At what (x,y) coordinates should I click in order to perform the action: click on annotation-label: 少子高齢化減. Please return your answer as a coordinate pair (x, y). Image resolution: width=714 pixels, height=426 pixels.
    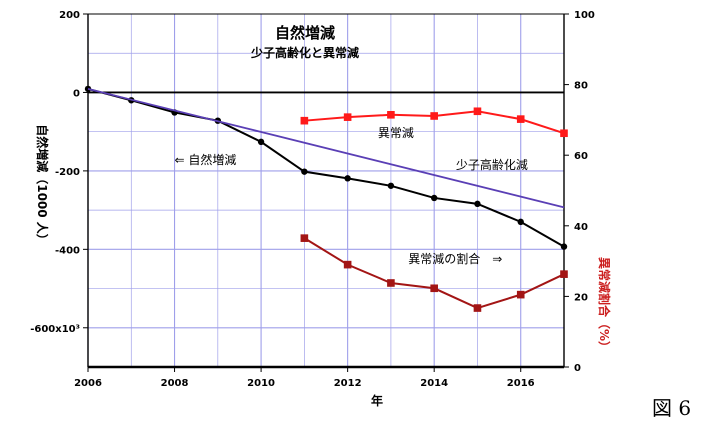
    Looking at the image, I should click on (492, 164).